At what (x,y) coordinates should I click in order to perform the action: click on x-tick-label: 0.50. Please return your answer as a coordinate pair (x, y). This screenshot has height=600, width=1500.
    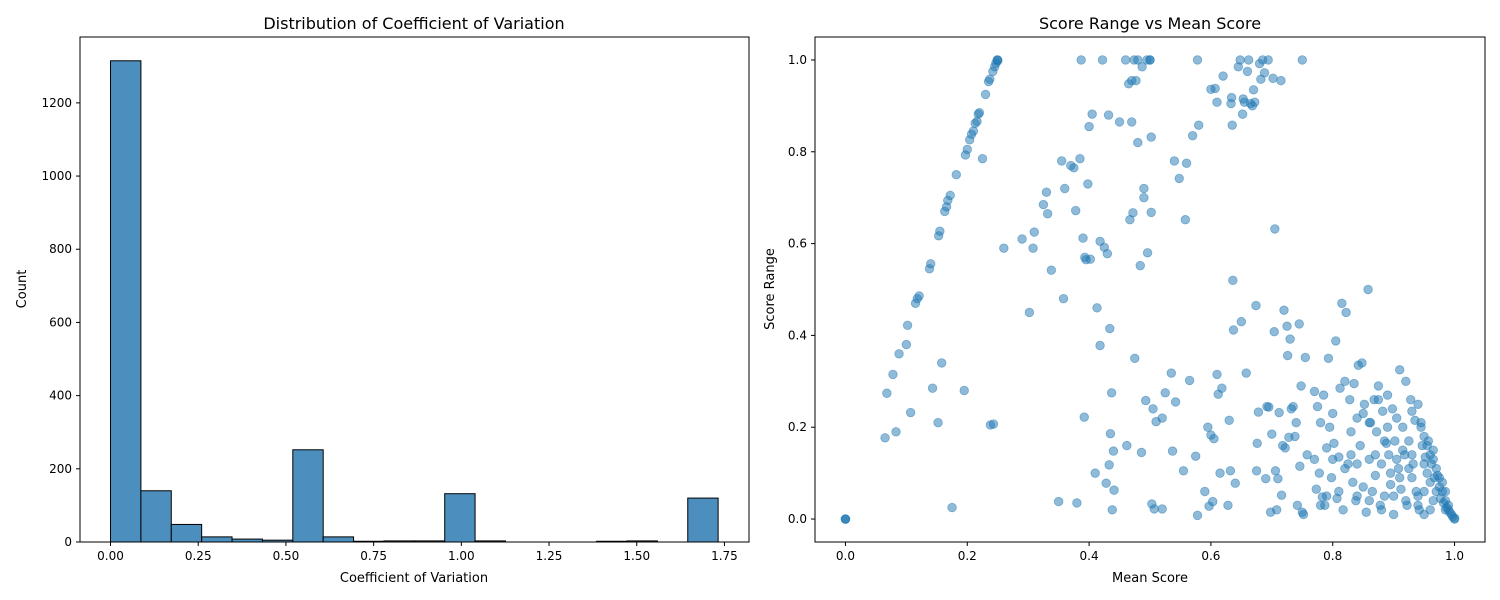
    Looking at the image, I should click on (286, 556).